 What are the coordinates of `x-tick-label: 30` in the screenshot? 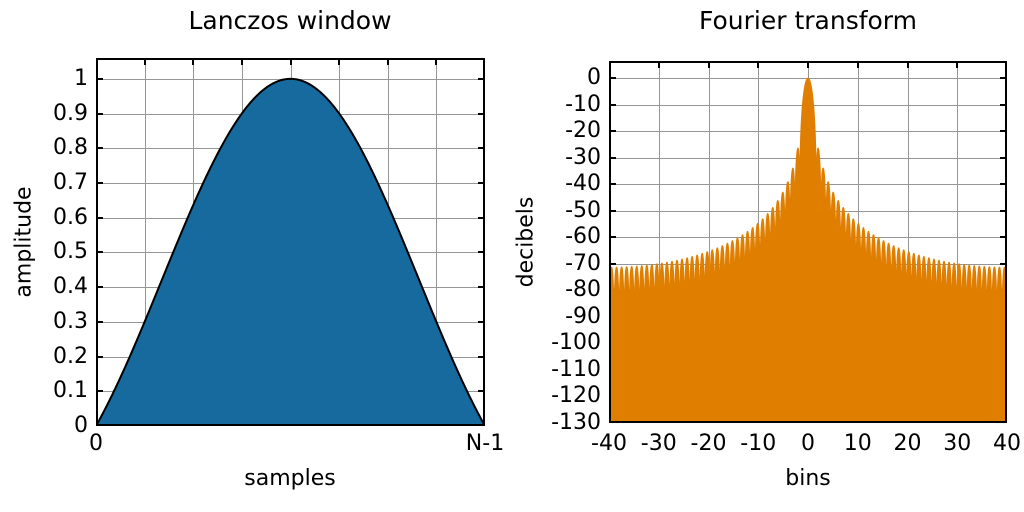 It's located at (957, 443).